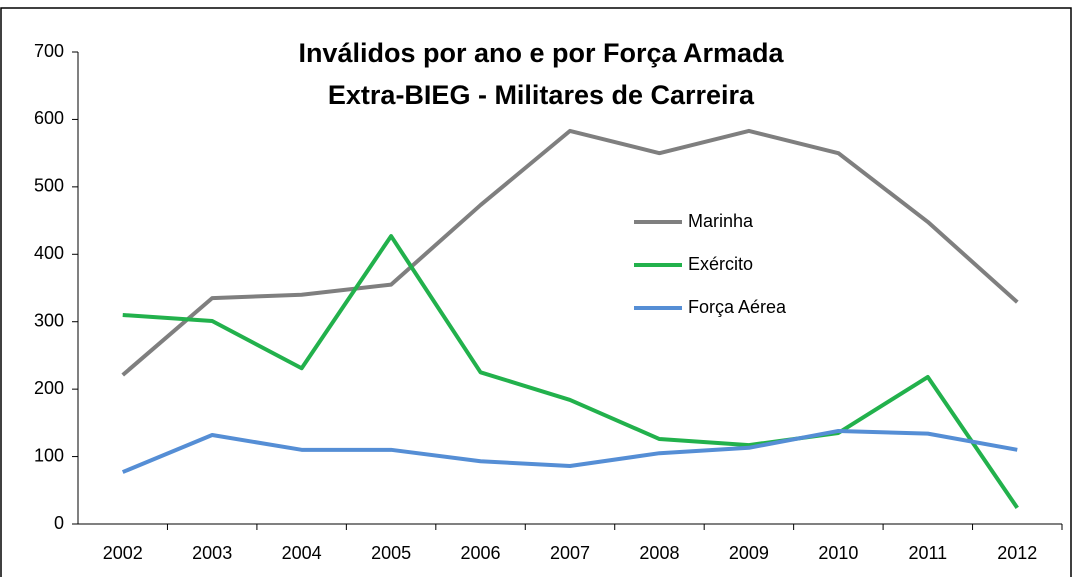 The image size is (1073, 577). Describe the element at coordinates (49, 51) in the screenshot. I see `y-tick-label: 700` at that location.